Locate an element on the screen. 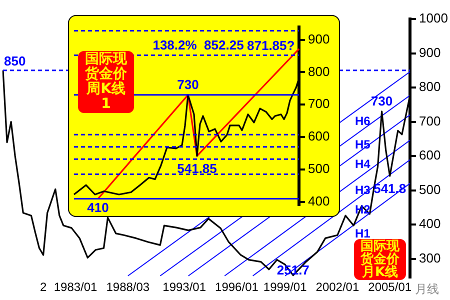 Image resolution: width=450 pixels, height=300 pixels. series-label: H3 is located at coordinates (363, 189).